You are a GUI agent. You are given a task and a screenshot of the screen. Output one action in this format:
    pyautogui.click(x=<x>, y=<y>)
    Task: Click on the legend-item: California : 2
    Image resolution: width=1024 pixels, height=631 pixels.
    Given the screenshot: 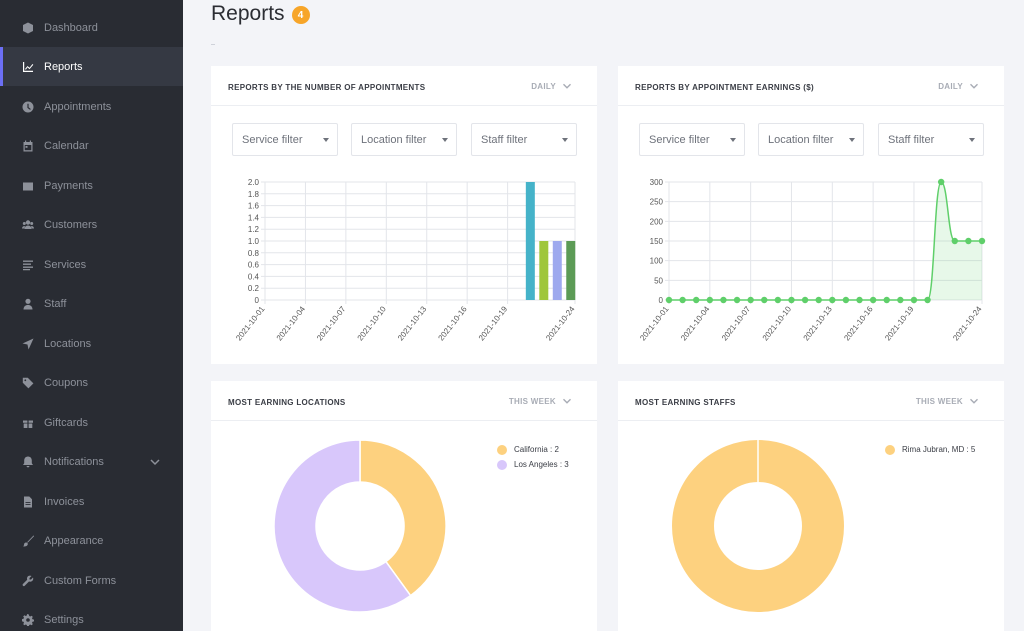 What is the action you would take?
    pyautogui.click(x=533, y=449)
    